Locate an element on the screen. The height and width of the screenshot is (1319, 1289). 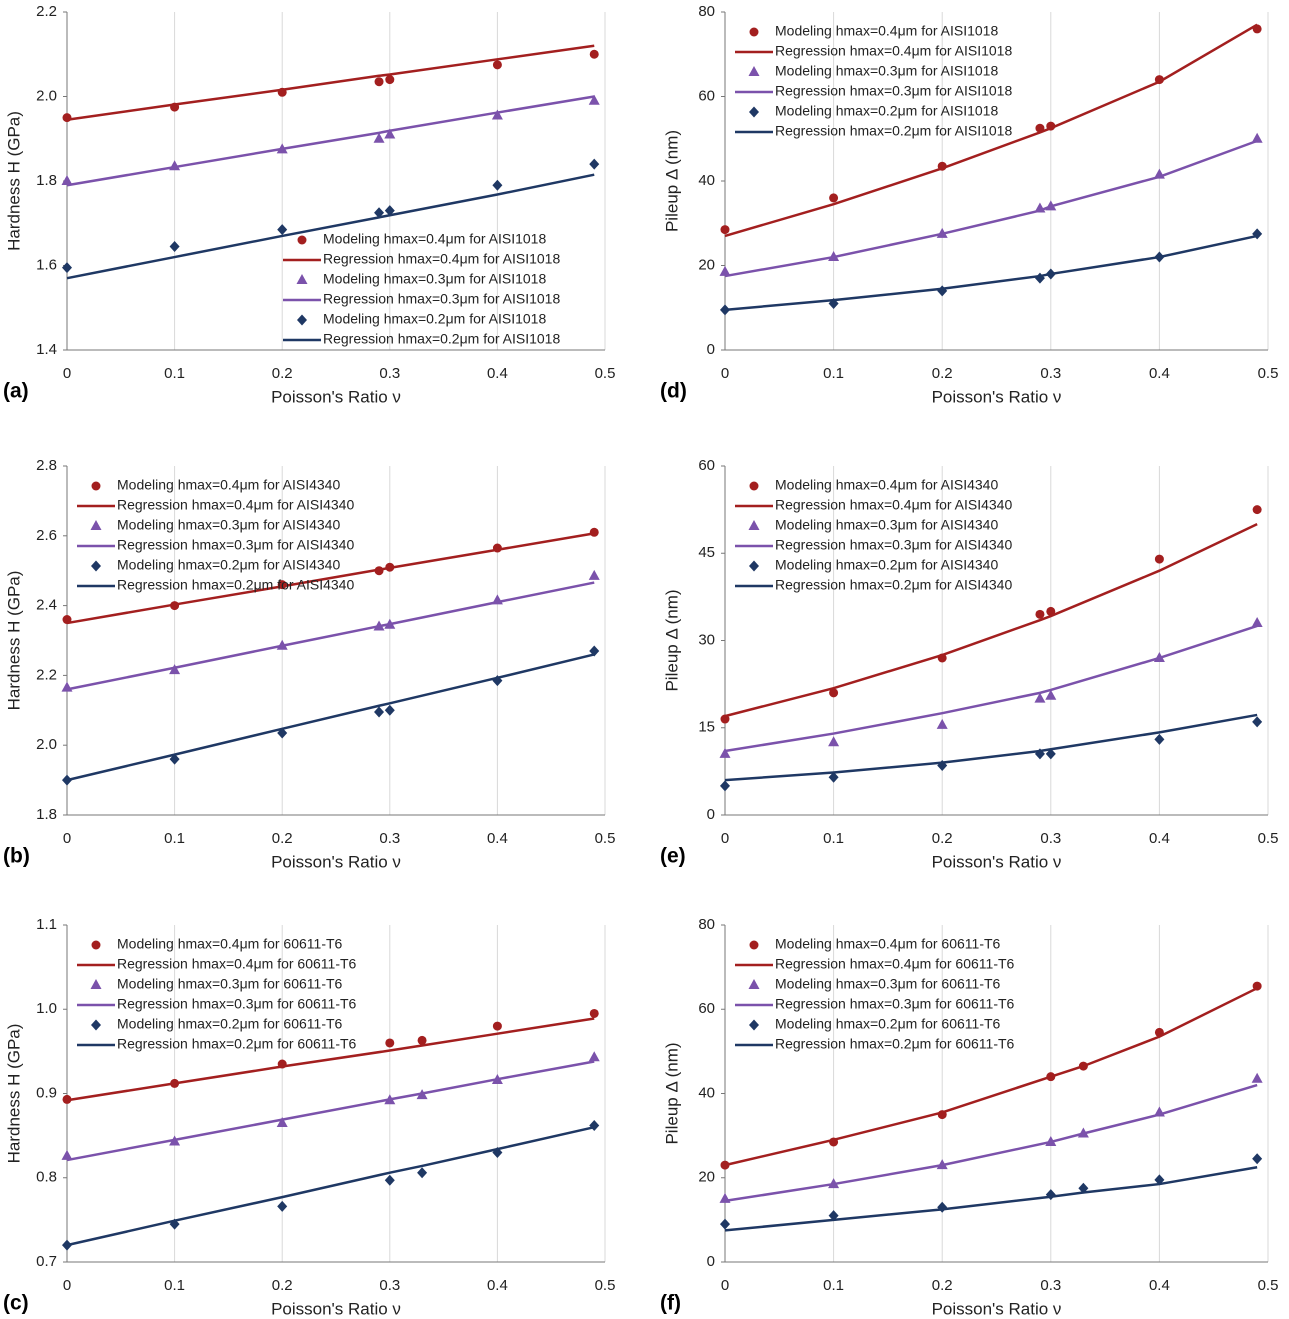
y-tick-label: 20 is located at coordinates (706, 1177).